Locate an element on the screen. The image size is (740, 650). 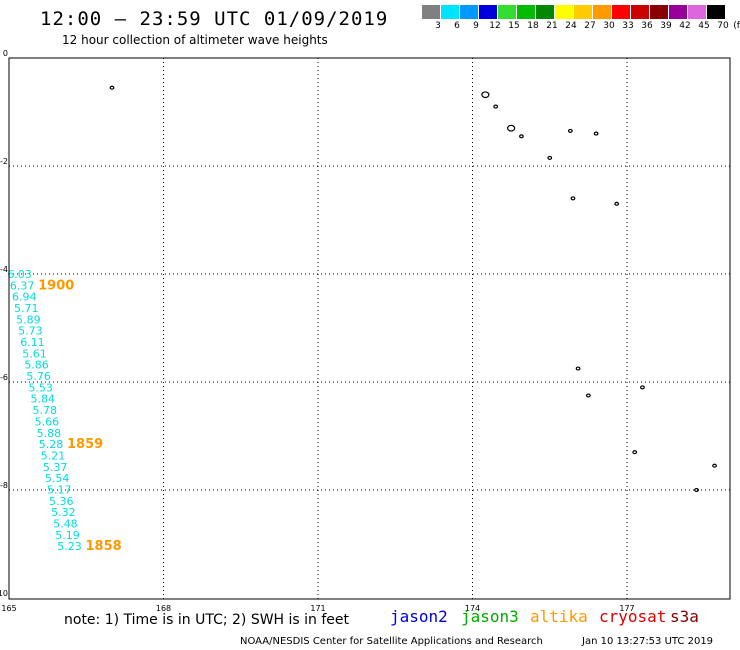
scale-label-6: 6 is located at coordinates (457, 26).